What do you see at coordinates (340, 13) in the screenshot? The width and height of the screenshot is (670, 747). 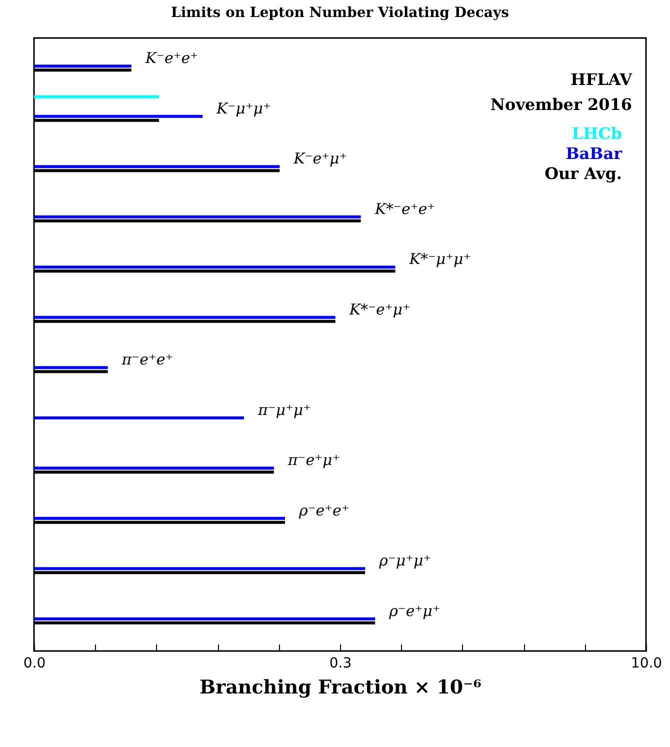 I see `chart-title: Limits on Lepton Number Violating Decays` at bounding box center [340, 13].